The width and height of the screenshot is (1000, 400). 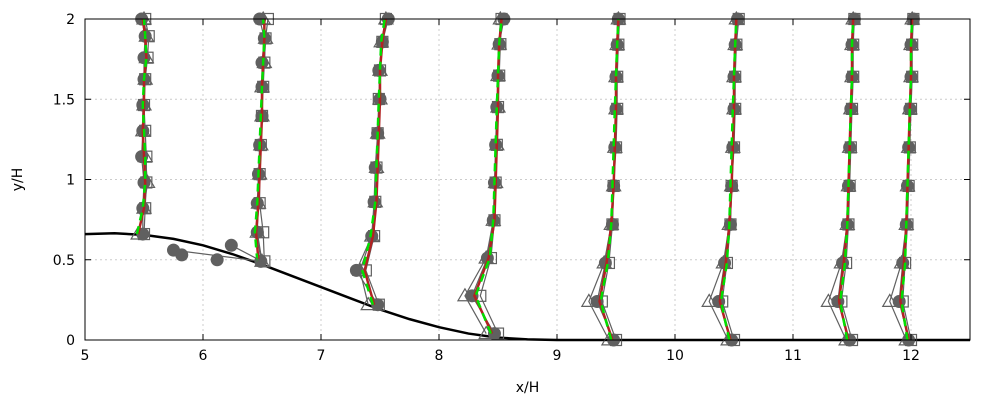 What do you see at coordinates (70, 341) in the screenshot?
I see `y-tick-label: 0` at bounding box center [70, 341].